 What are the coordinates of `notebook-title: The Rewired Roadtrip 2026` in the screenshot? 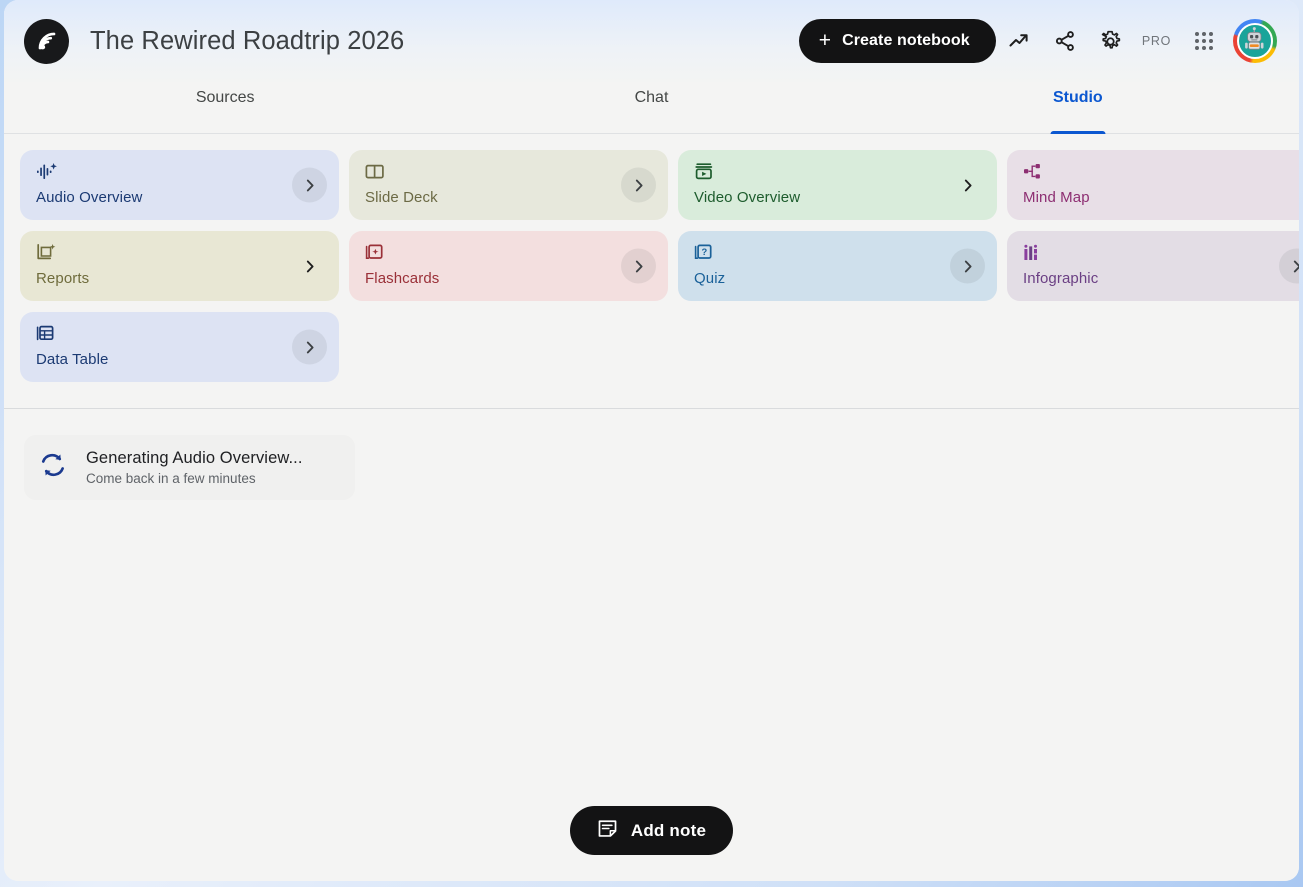 It's located at (247, 40).